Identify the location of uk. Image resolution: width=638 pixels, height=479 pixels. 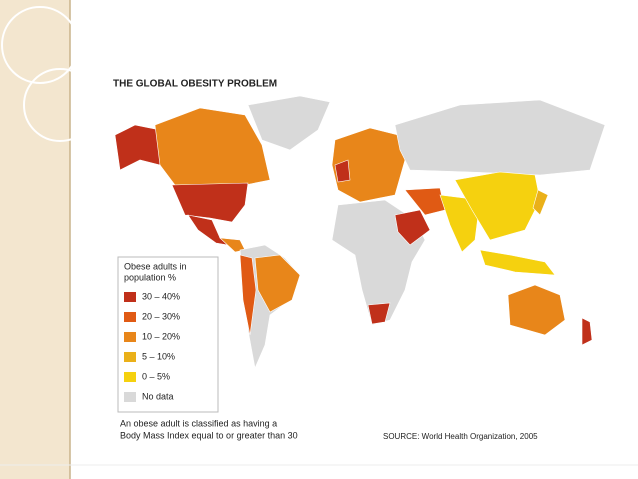
(342, 171).